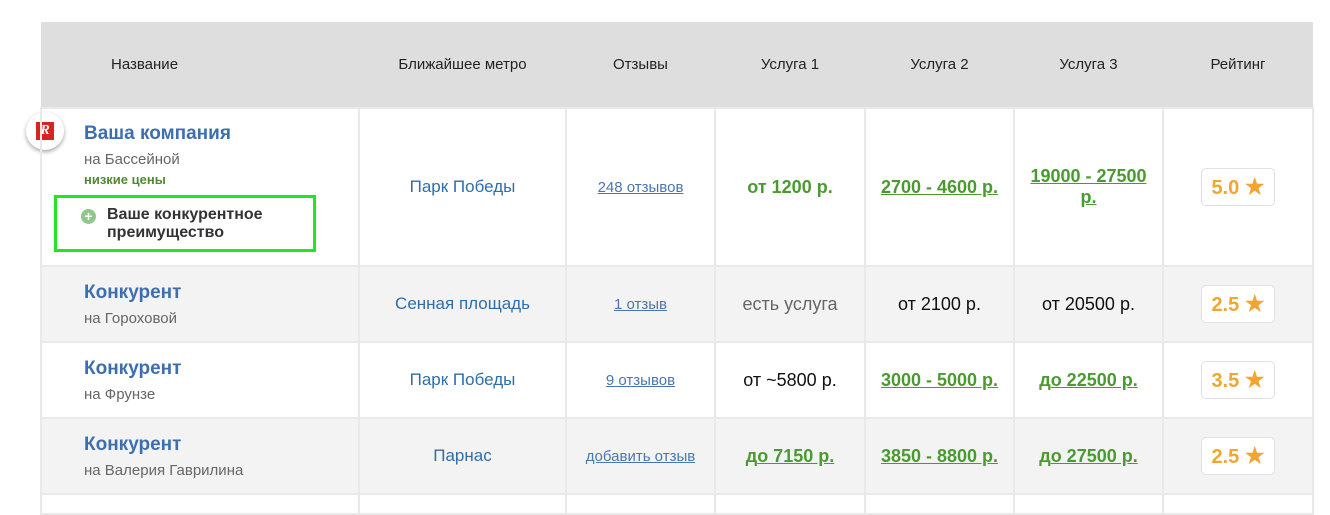 Image resolution: width=1330 pixels, height=515 pixels. I want to click on price-text: 3850 - 8800 р., so click(939, 455).